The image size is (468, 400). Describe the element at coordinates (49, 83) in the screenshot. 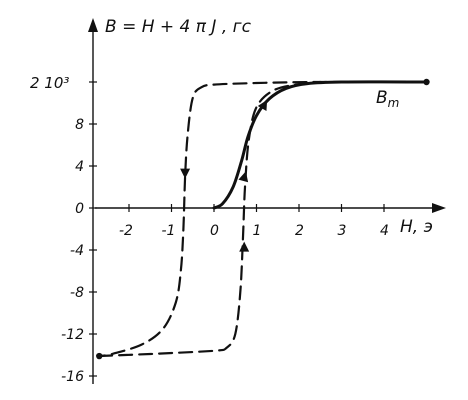

I see `y-scale-label: 2 10³` at that location.